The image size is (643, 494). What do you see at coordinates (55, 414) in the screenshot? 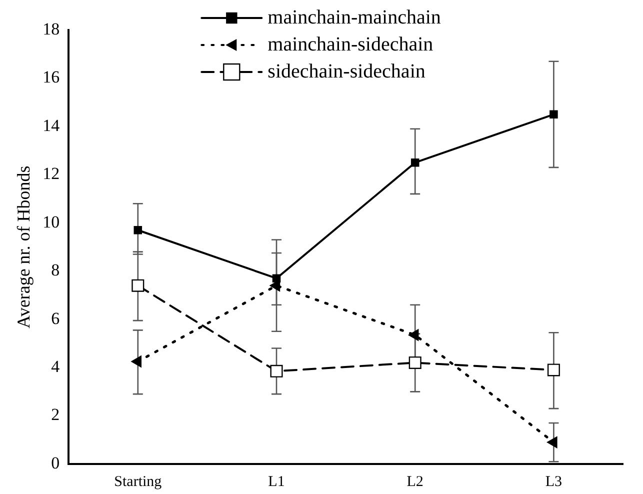
I see `y-tick-label: 2` at bounding box center [55, 414].